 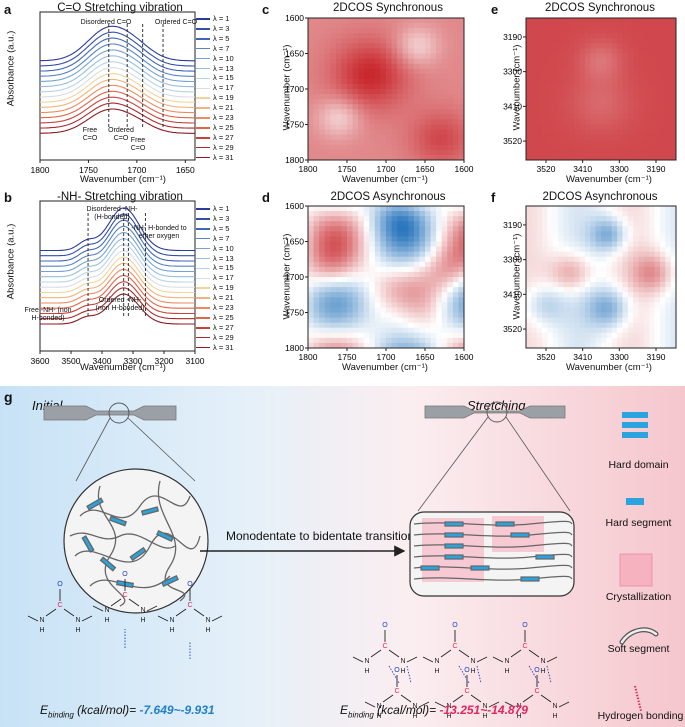 What do you see at coordinates (215, 88) in the screenshot?
I see `legend-item: λ = 17` at bounding box center [215, 88].